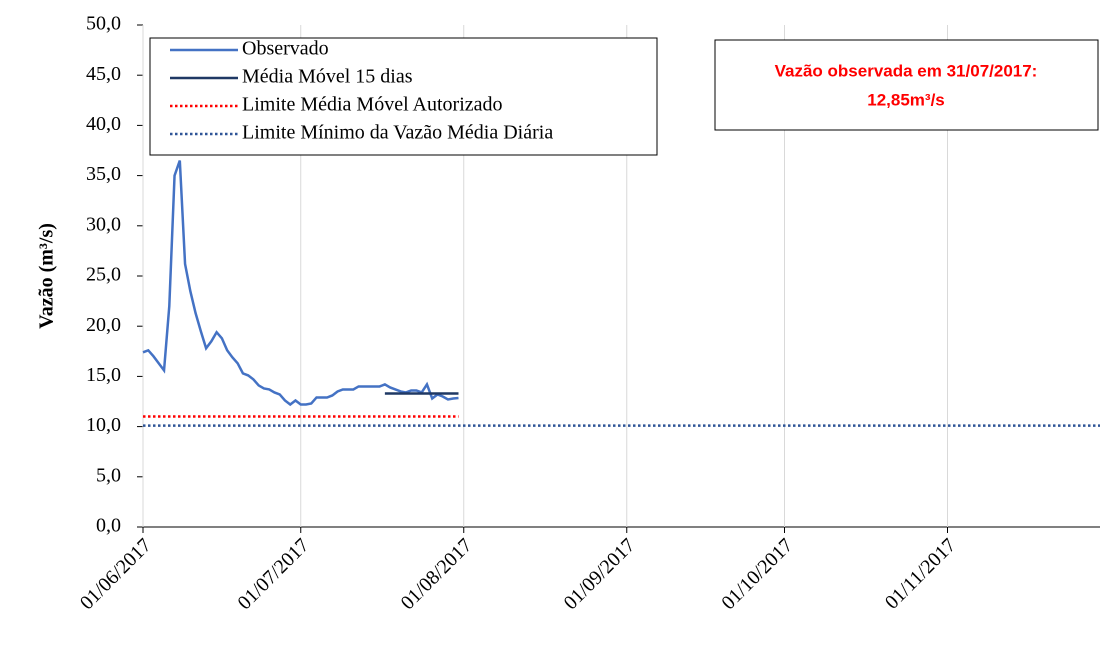 The width and height of the screenshot is (1102, 653). I want to click on y-tick-label: 0,0, so click(108, 526).